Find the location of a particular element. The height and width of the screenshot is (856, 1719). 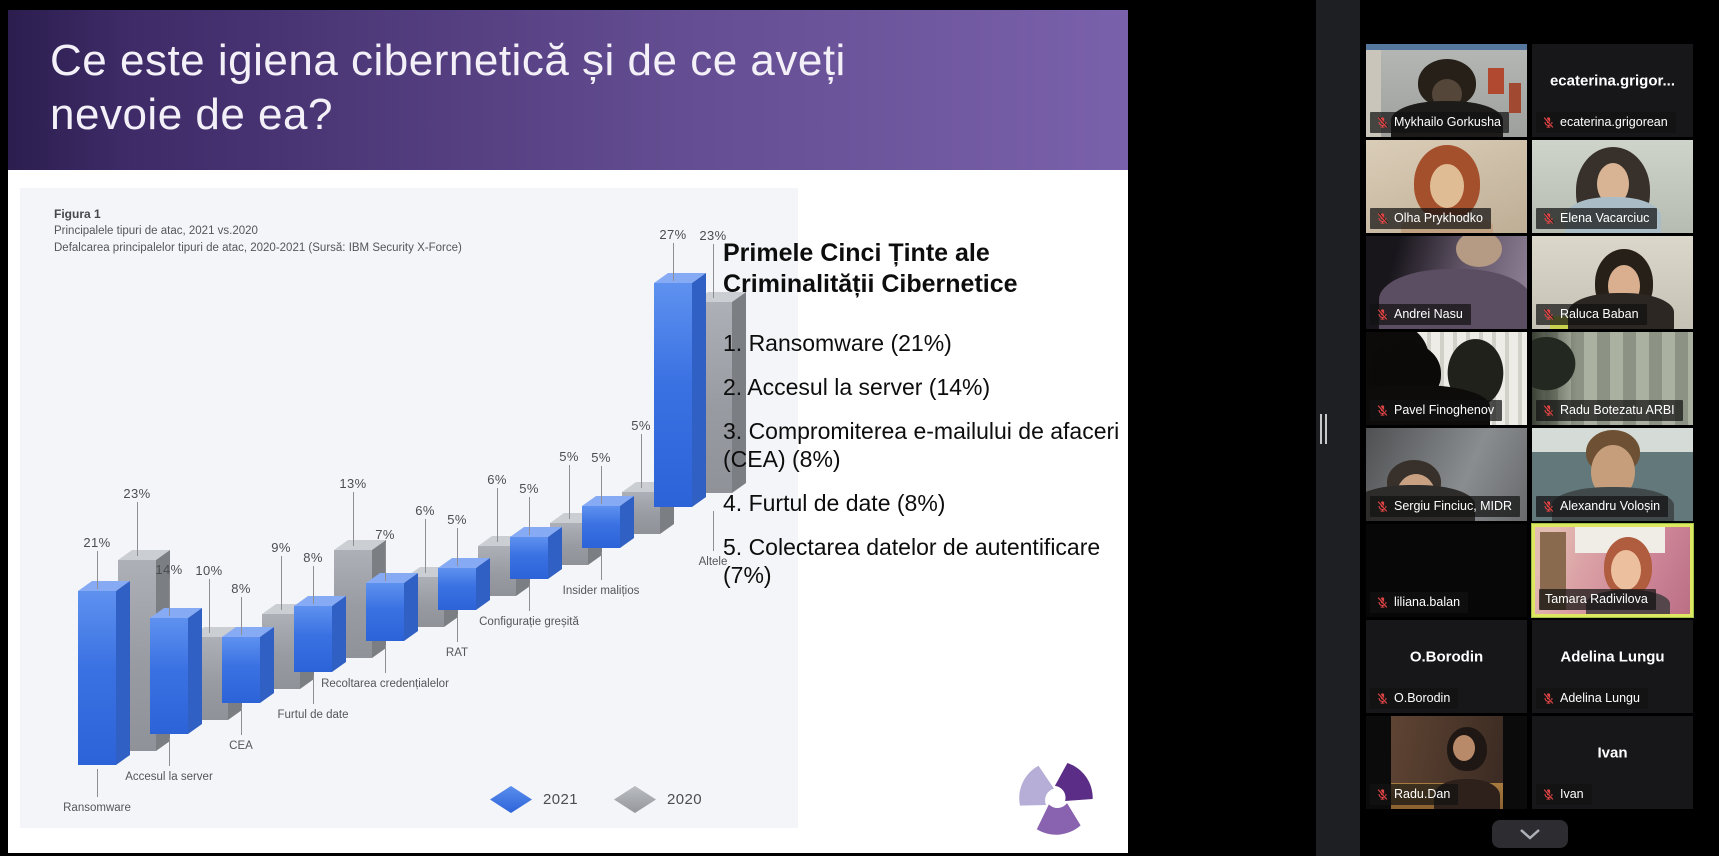

participant-video is located at coordinates (1446, 282).